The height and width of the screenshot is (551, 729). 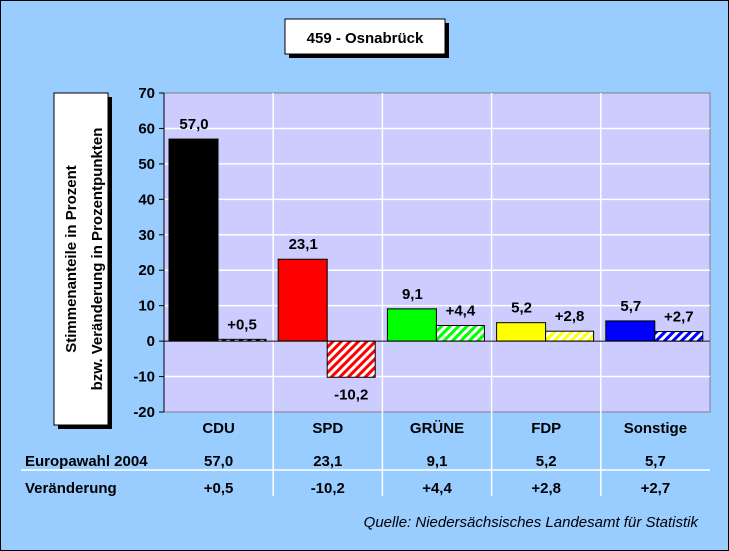 I want to click on data-label: 9,1, so click(x=412, y=294).